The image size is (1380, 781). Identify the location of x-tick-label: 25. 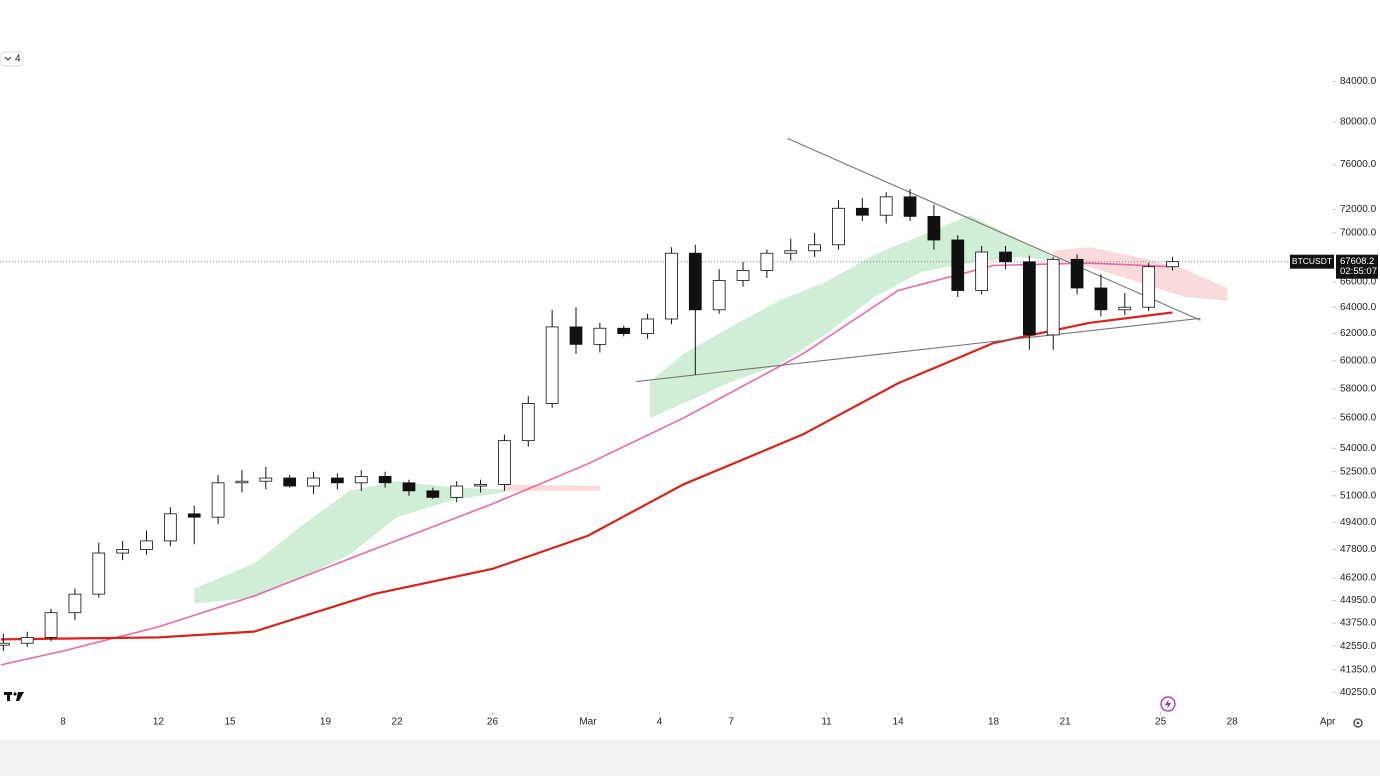
(1161, 722).